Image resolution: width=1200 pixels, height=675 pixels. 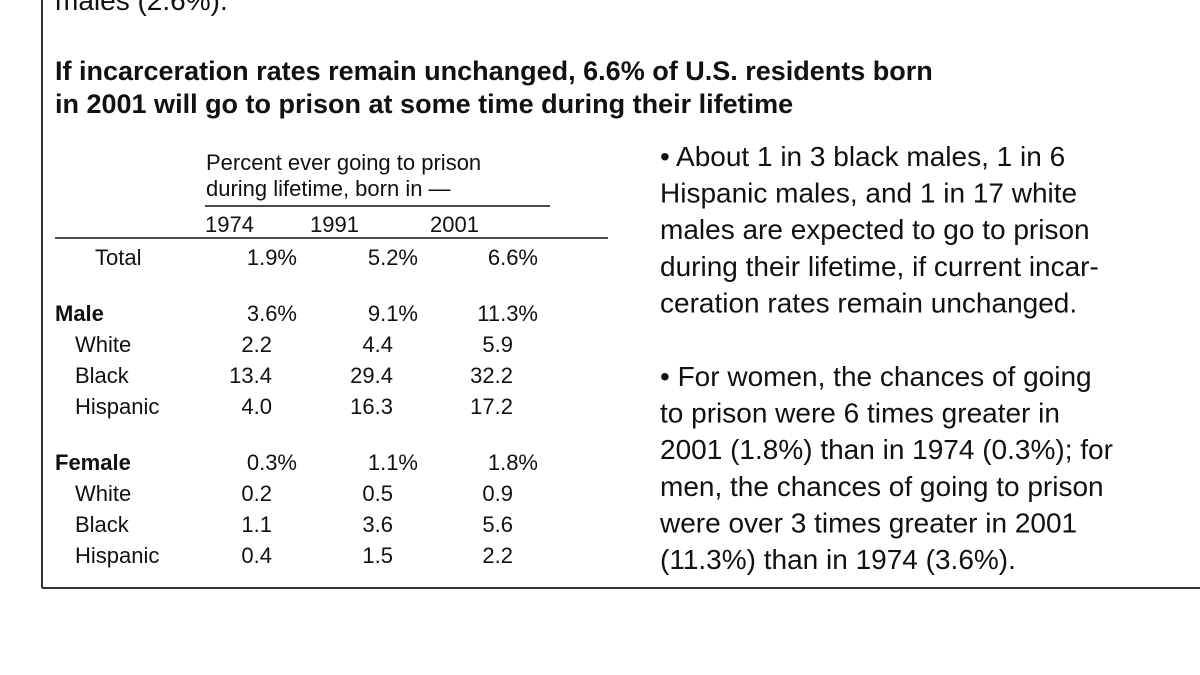 I want to click on bullet-line: • About 1 in 3 black males, 1 in 6, so click(x=862, y=156).